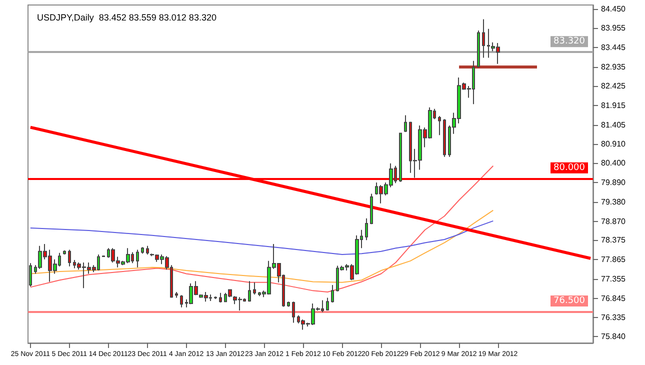  What do you see at coordinates (613, 67) in the screenshot?
I see `y-tick-label: 82.935` at bounding box center [613, 67].